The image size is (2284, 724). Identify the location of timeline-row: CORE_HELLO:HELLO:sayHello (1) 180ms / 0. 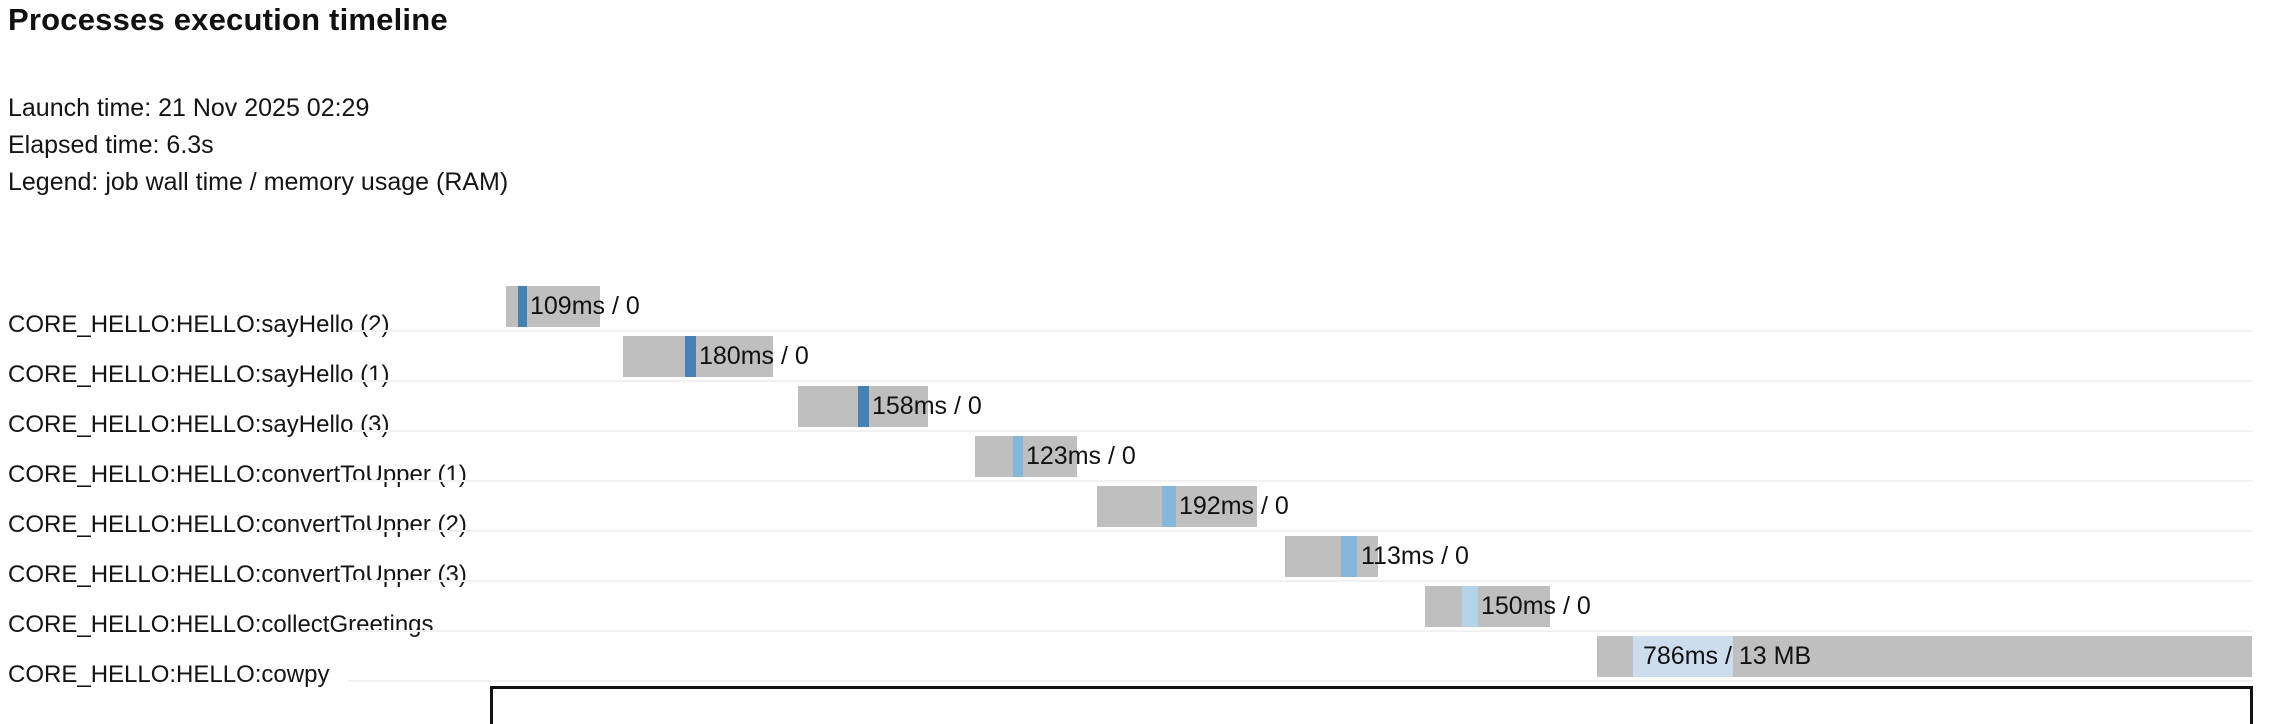
(1142, 360).